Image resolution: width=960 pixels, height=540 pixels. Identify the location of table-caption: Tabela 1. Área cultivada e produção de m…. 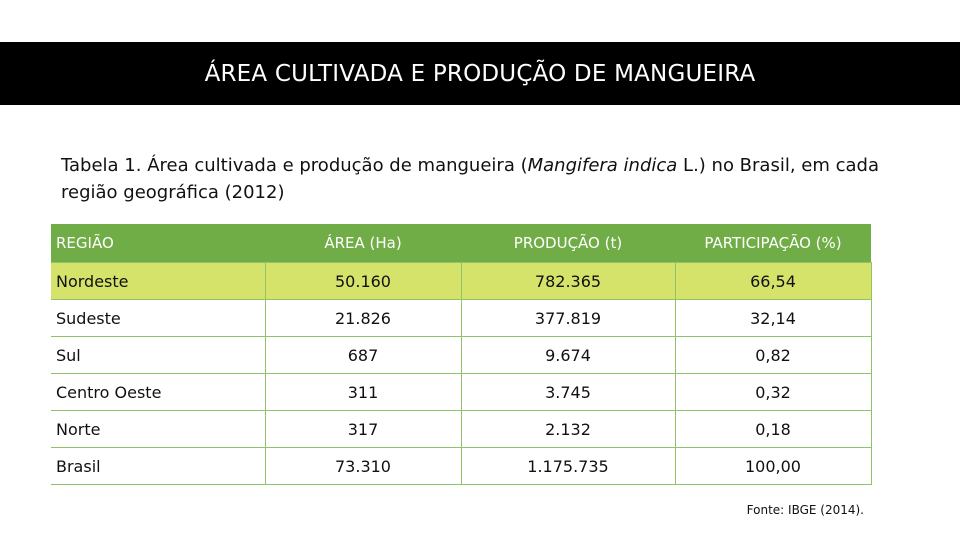
(486, 179).